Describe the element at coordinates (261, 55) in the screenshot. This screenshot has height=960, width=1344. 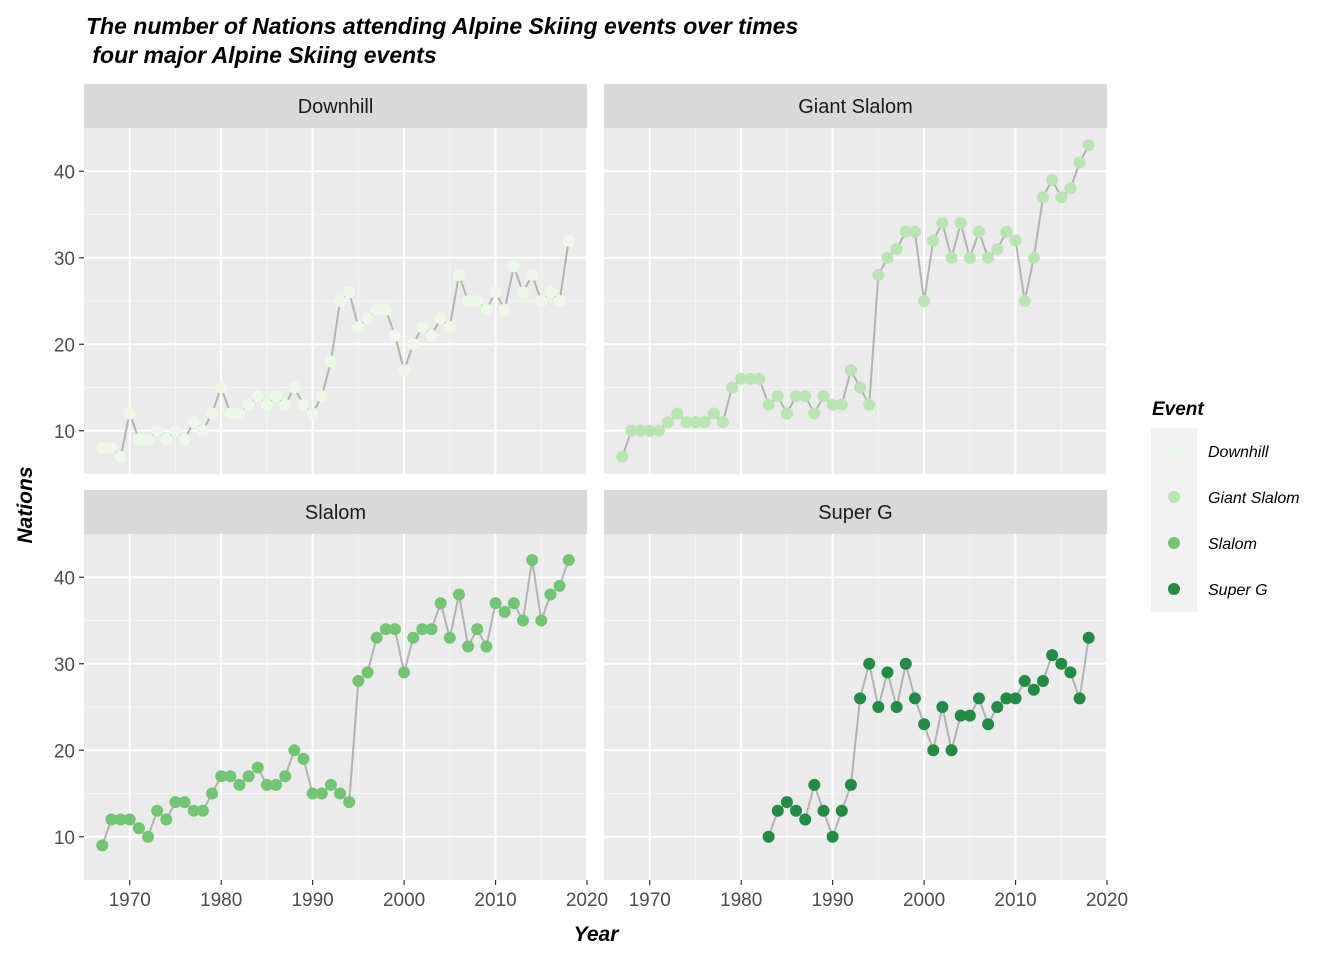
I see `chart-subtitle: four major Alpine Skiing events` at that location.